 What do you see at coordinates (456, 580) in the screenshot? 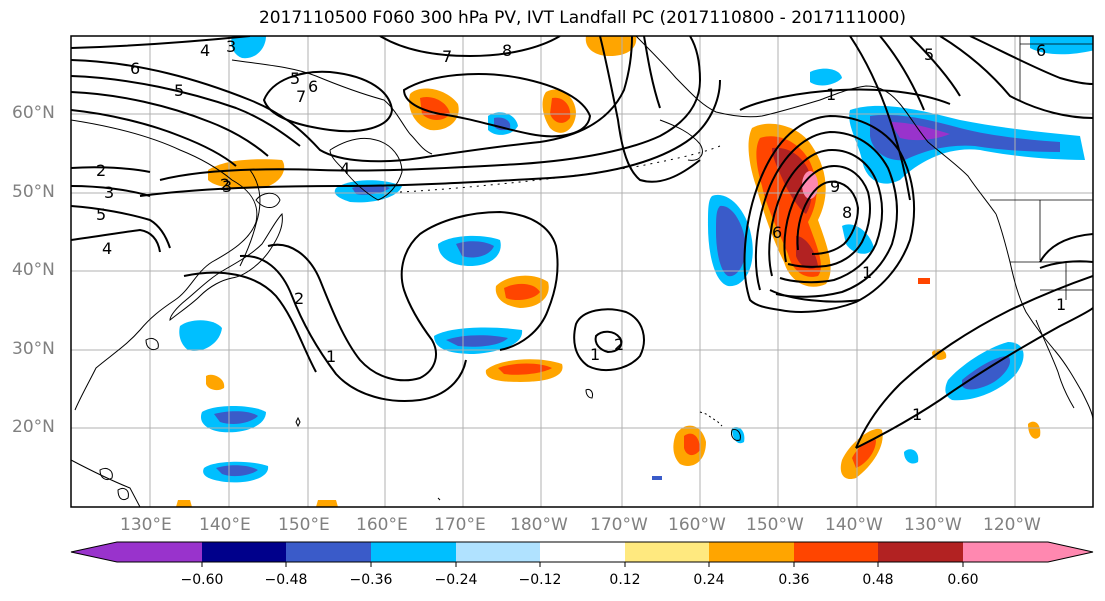
I see `colorbar-tick: −0.24` at bounding box center [456, 580].